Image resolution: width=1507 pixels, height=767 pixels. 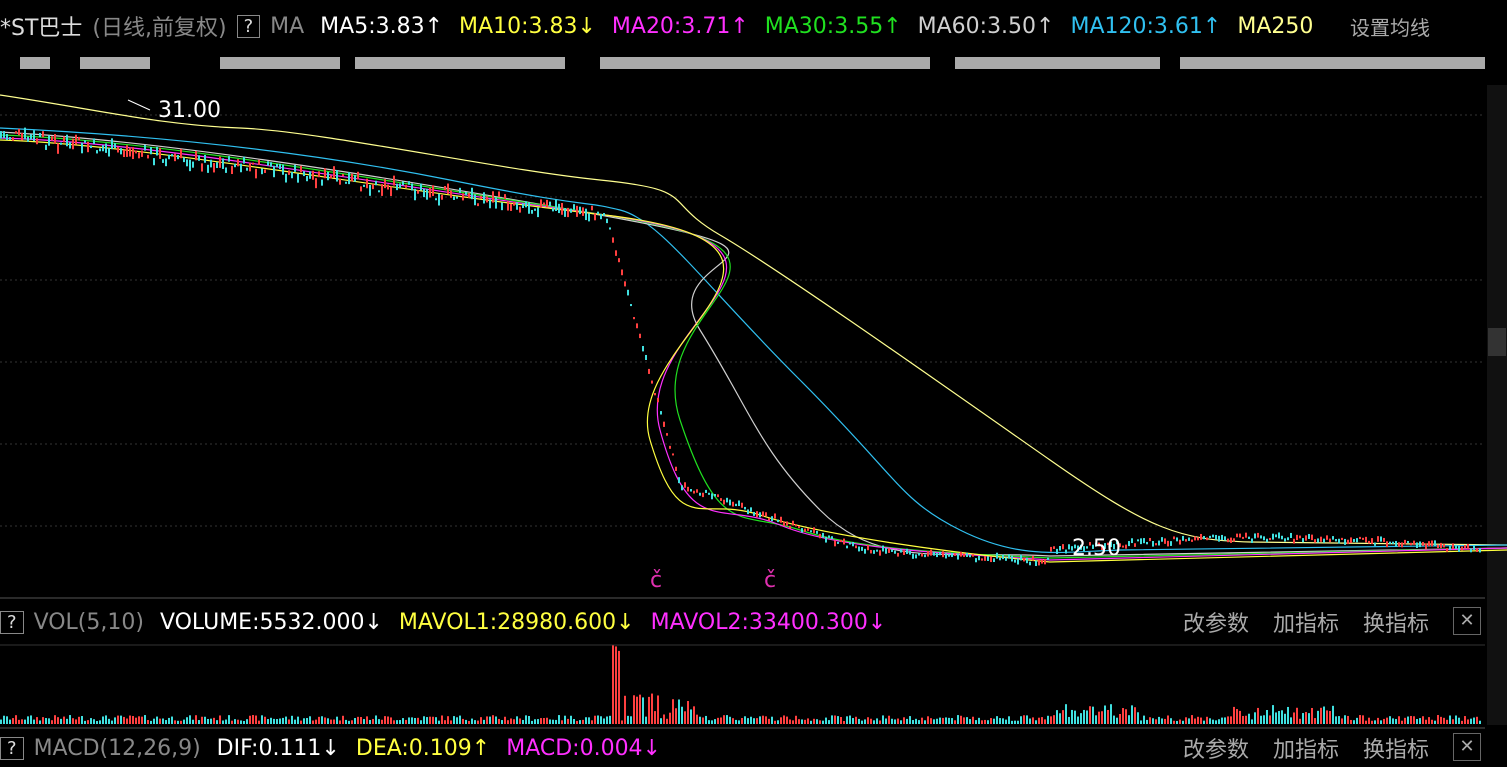 I want to click on legend-arrow: ↓, so click(x=877, y=622).